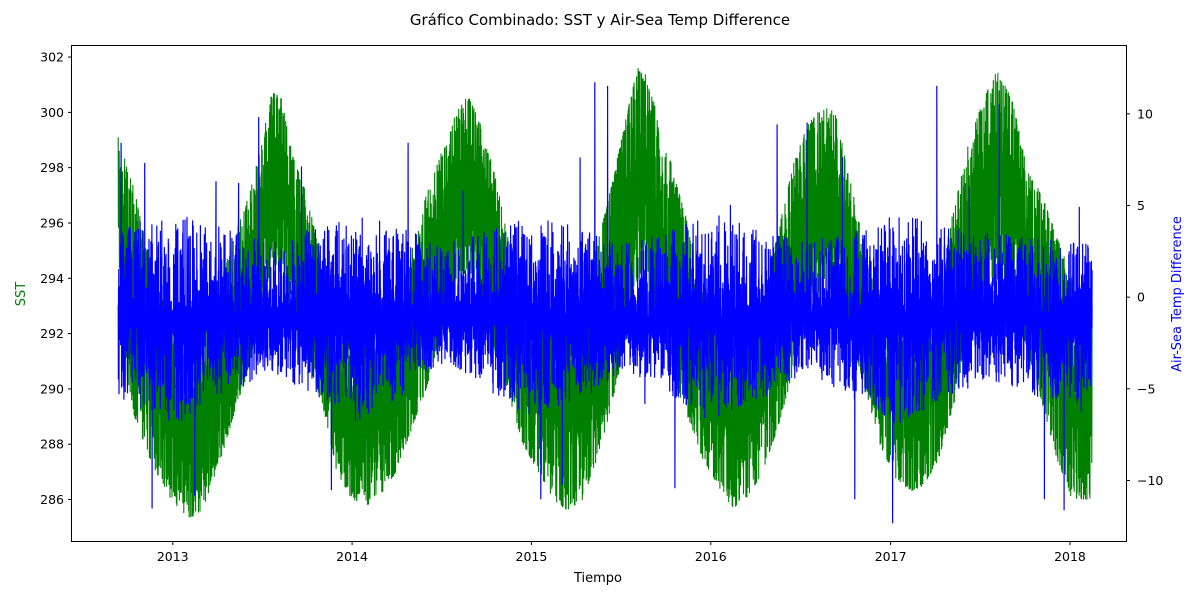 The width and height of the screenshot is (1200, 600). Describe the element at coordinates (891, 556) in the screenshot. I see `x-tick-label: 2017` at that location.